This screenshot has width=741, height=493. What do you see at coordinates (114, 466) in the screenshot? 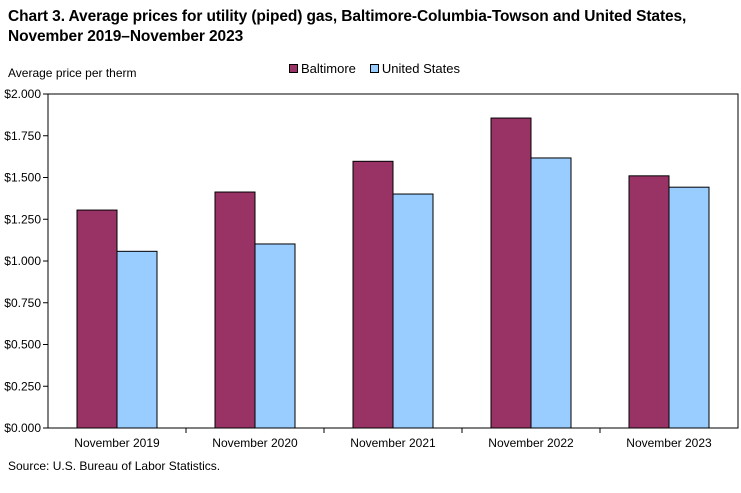
I see `source-note: Source: U.S. Bureau of Labor Statistics.` at bounding box center [114, 466].